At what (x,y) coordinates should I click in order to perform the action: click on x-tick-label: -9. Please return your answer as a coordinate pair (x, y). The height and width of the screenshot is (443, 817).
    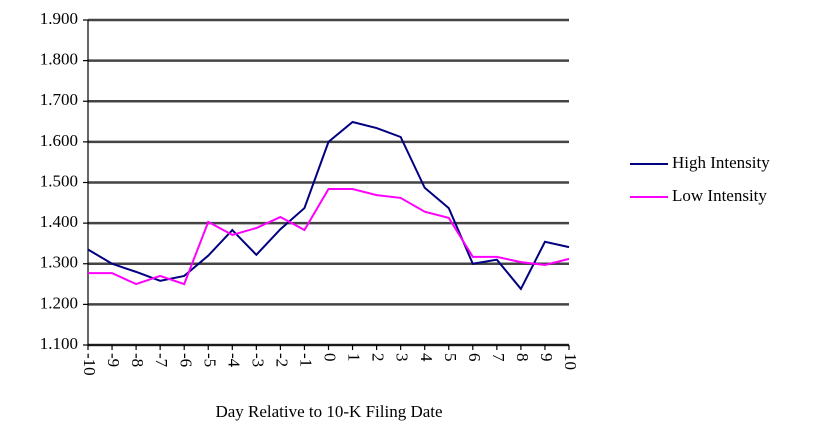
    Looking at the image, I should click on (113, 360).